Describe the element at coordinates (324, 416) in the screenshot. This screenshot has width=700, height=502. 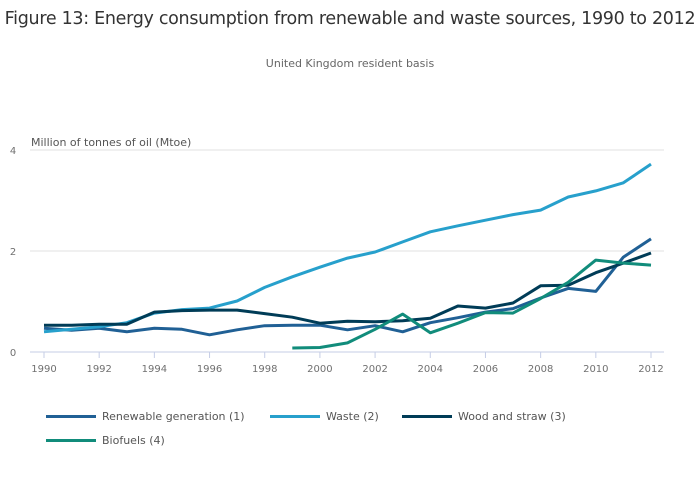
I see `legend-item-waste: Waste (2)` at that location.